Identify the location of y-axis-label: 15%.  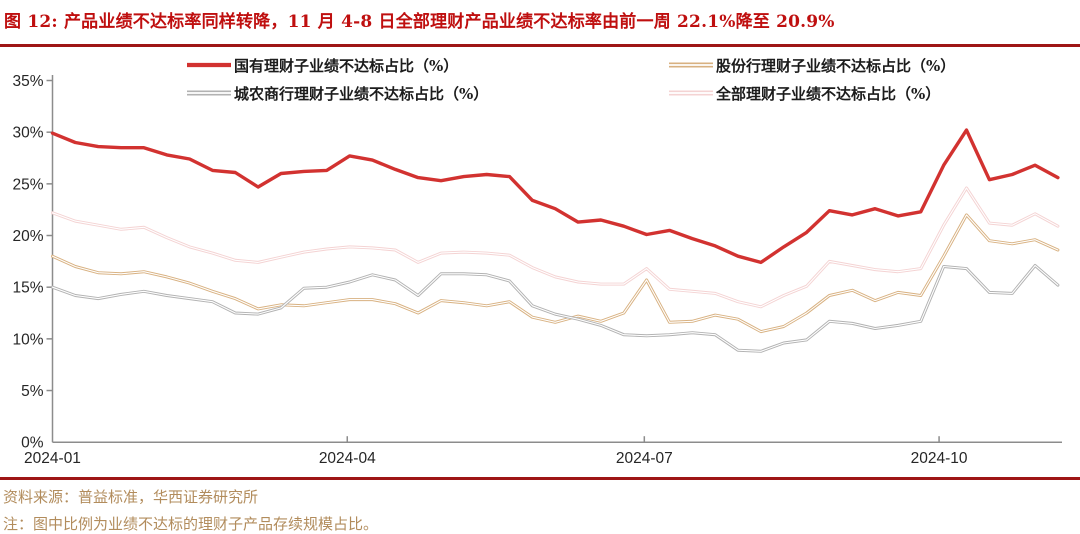
(27, 288).